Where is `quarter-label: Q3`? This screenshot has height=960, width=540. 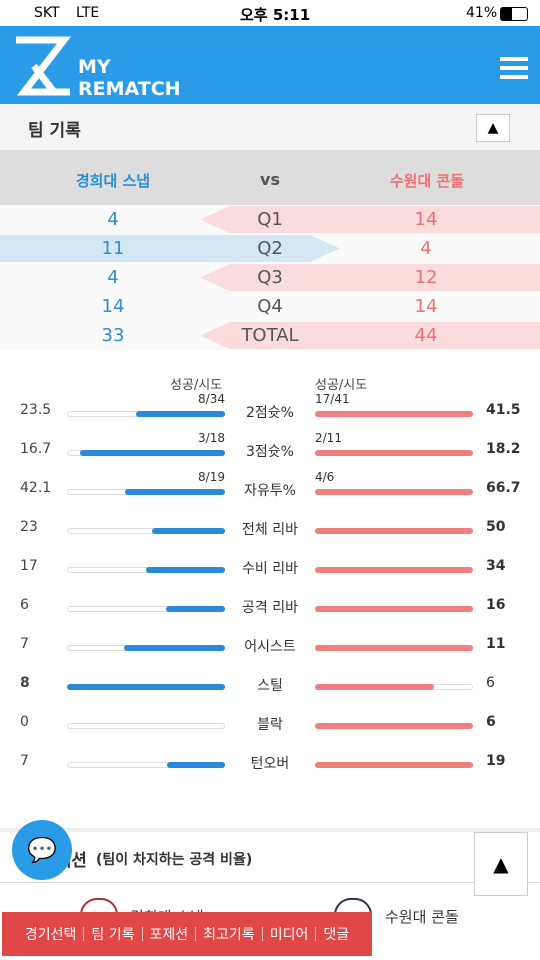 quarter-label: Q3 is located at coordinates (270, 277).